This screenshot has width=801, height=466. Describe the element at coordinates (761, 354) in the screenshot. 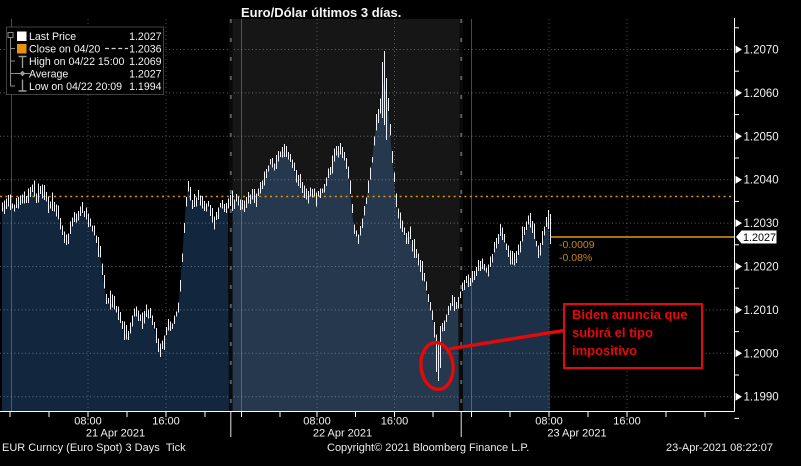

I see `svg-text: 1.2000` at that location.